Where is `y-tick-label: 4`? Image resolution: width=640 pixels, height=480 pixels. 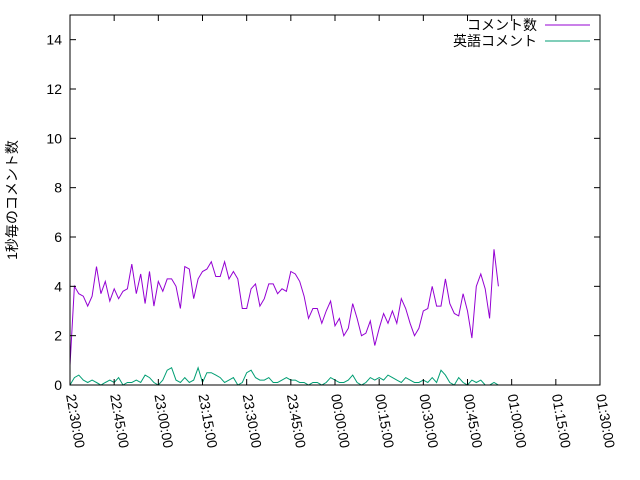 y-tick-label: 4 is located at coordinates (58, 286).